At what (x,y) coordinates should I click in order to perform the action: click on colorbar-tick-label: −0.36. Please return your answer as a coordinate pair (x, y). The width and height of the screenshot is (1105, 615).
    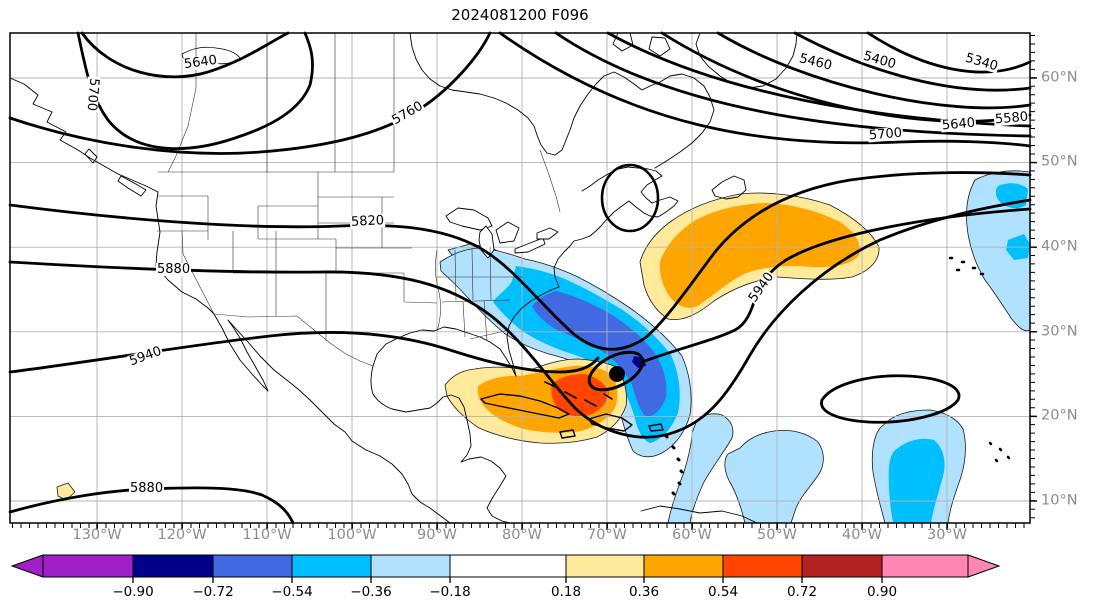
    Looking at the image, I should click on (371, 592).